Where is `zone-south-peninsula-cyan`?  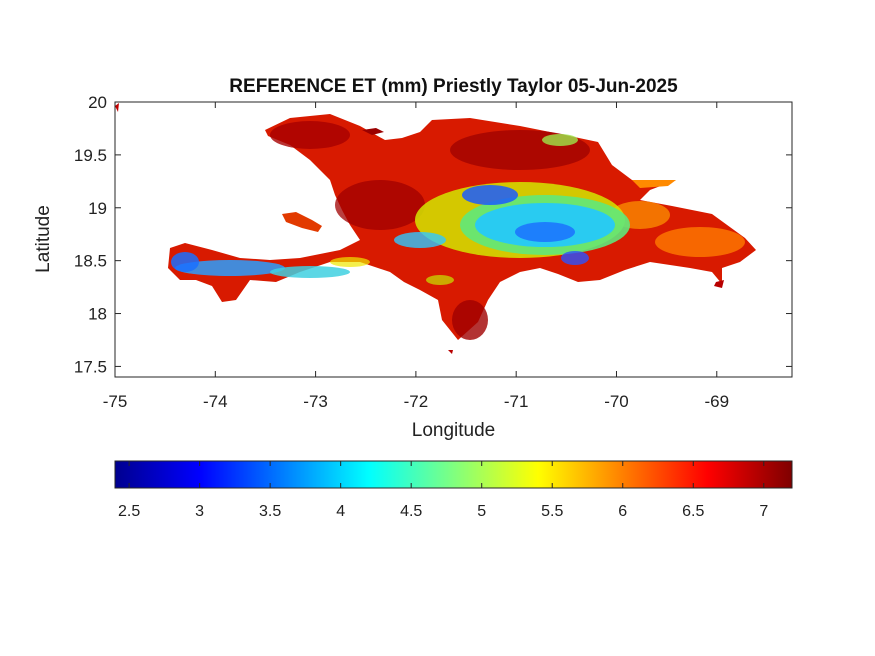
zone-south-peninsula-cyan is located at coordinates (310, 272).